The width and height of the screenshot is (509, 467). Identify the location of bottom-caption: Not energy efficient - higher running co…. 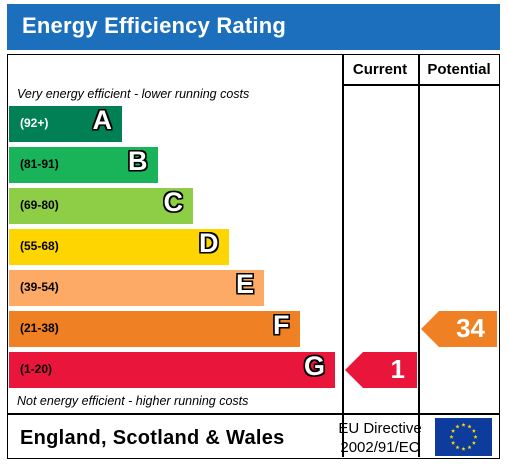
(133, 401).